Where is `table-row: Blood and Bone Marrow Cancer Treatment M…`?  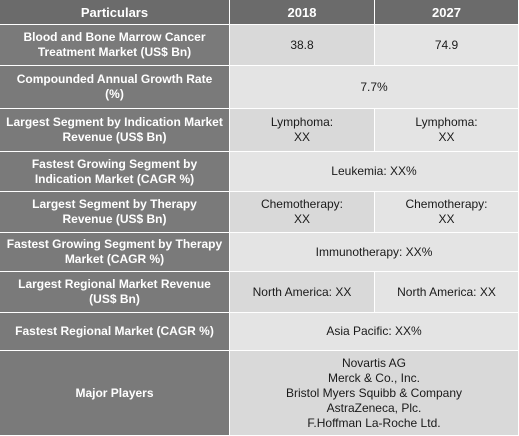
table-row: Blood and Bone Marrow Cancer Treatment M… is located at coordinates (259, 45).